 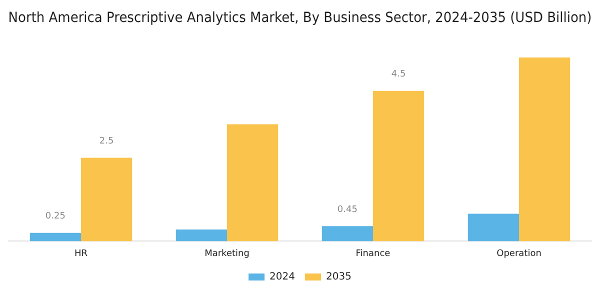 What do you see at coordinates (106, 141) in the screenshot?
I see `data-label: 2.5` at bounding box center [106, 141].